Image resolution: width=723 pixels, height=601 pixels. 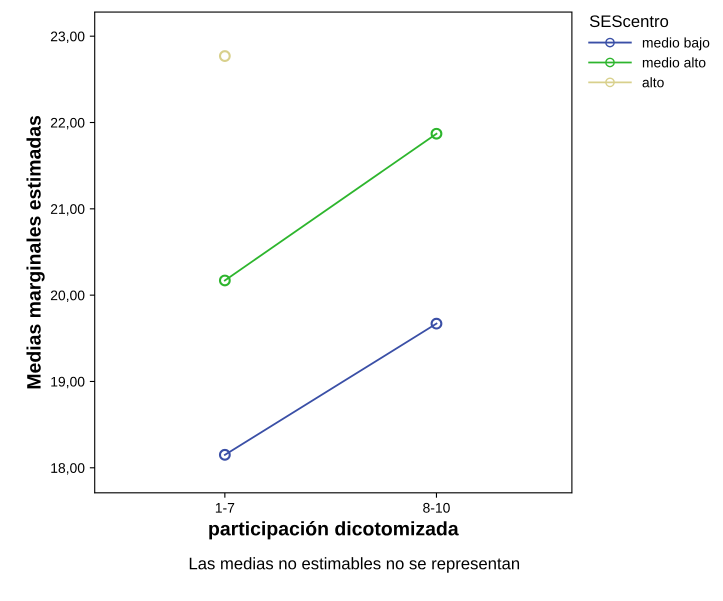 What do you see at coordinates (436, 507) in the screenshot?
I see `x-tick-label: 8-10` at bounding box center [436, 507].